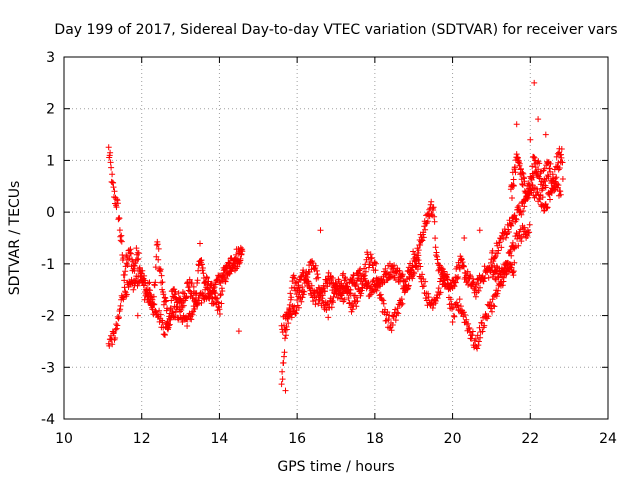 Image resolution: width=640 pixels, height=480 pixels. I want to click on y-tick-labels: -4 -3 -2 -1 0 1 2 3, so click(48, 239).